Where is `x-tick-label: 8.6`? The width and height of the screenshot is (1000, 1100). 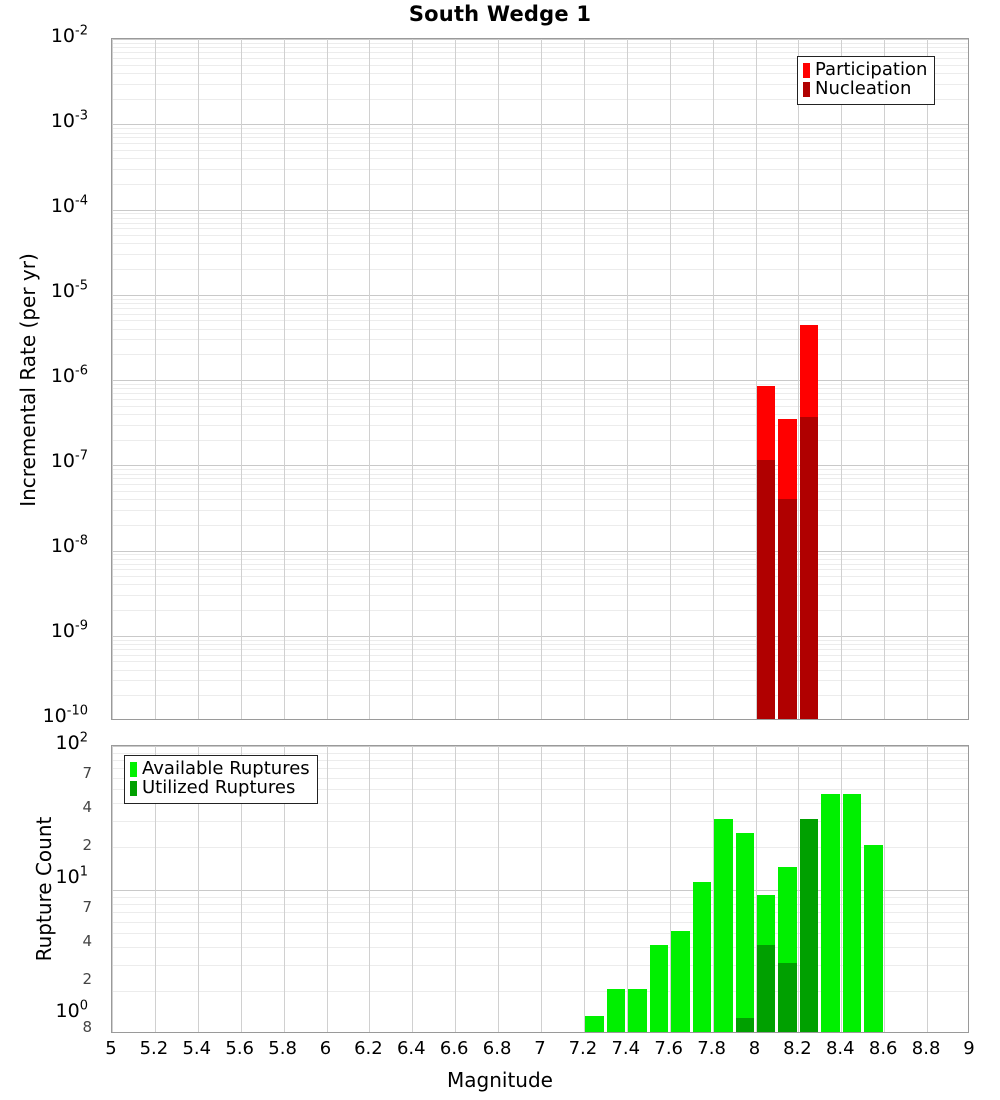
x-tick-label: 8.6 is located at coordinates (883, 1048).